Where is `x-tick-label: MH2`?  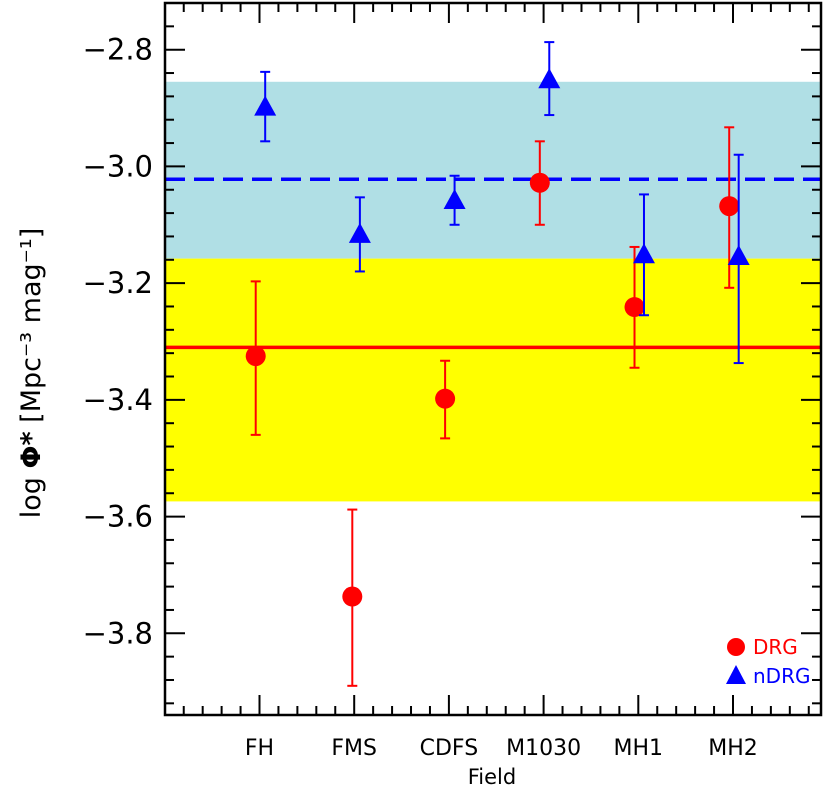
x-tick-label: MH2 is located at coordinates (733, 748).